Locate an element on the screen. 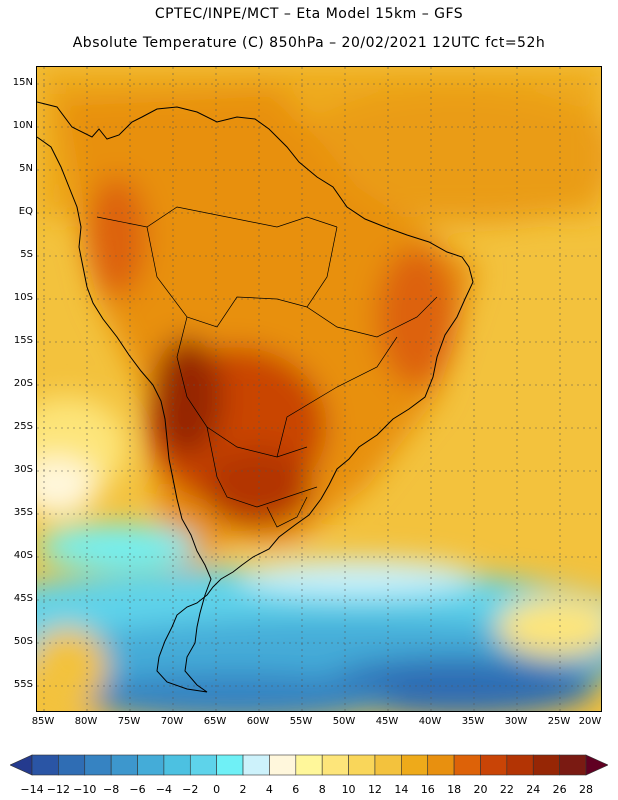 This screenshot has height=800, width=618. lat-label: 45S is located at coordinates (23, 598).